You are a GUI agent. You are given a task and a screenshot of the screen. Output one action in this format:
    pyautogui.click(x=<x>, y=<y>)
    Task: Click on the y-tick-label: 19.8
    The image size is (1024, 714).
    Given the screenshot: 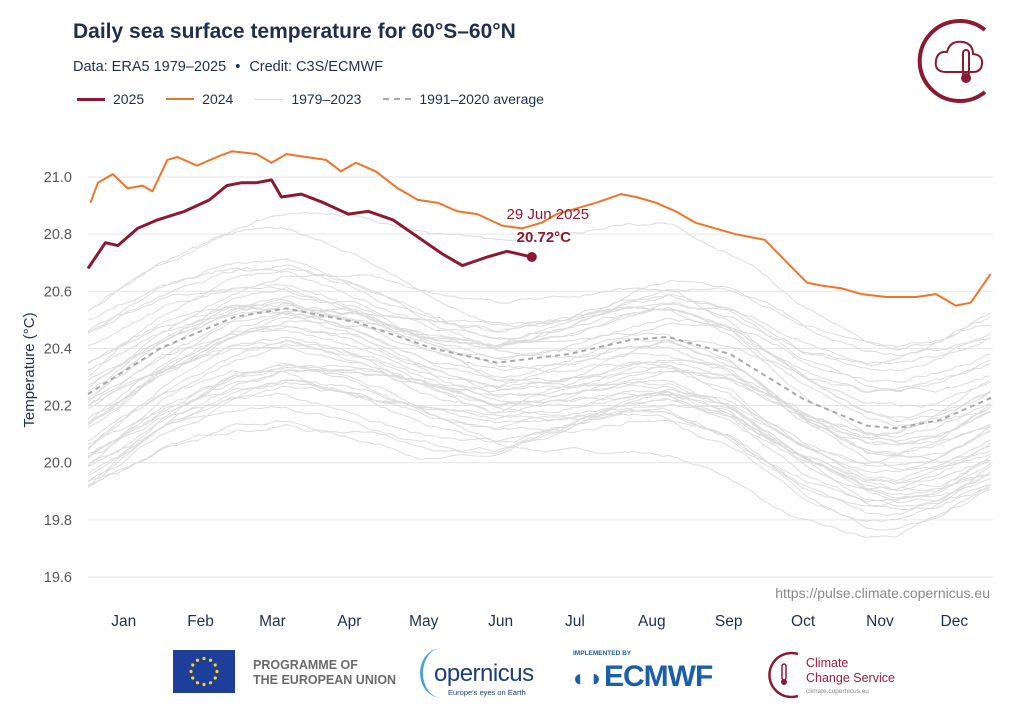 What is the action you would take?
    pyautogui.click(x=58, y=521)
    